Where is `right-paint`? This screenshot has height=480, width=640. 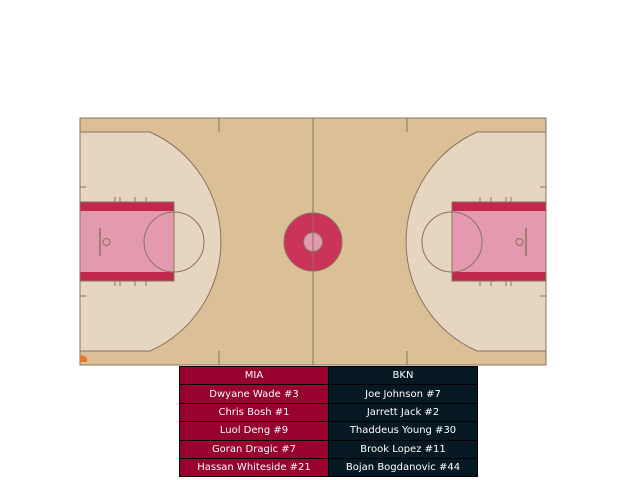
right-paint is located at coordinates (499, 241).